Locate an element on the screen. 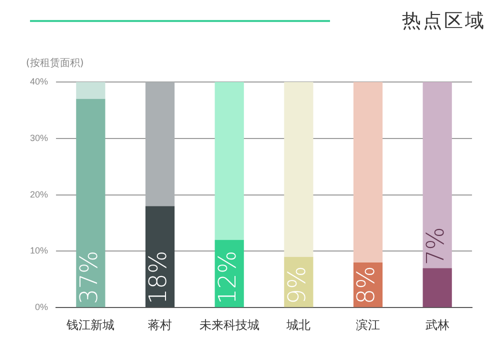 This screenshot has width=500, height=344. data-label: 7% is located at coordinates (436, 246).